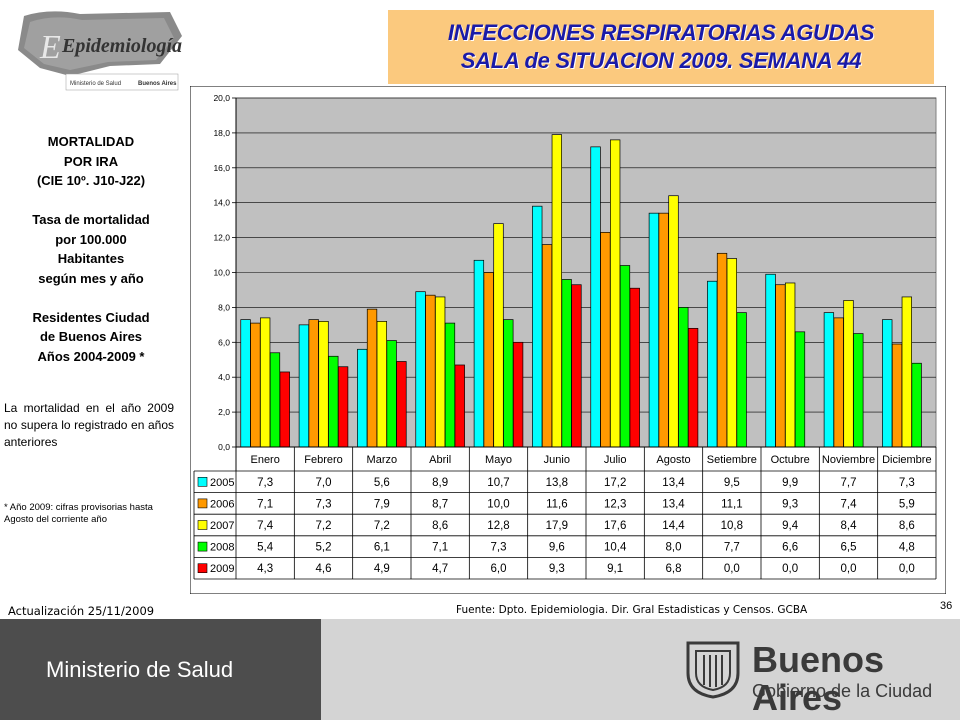  I want to click on table-value: 7,9, so click(382, 504).